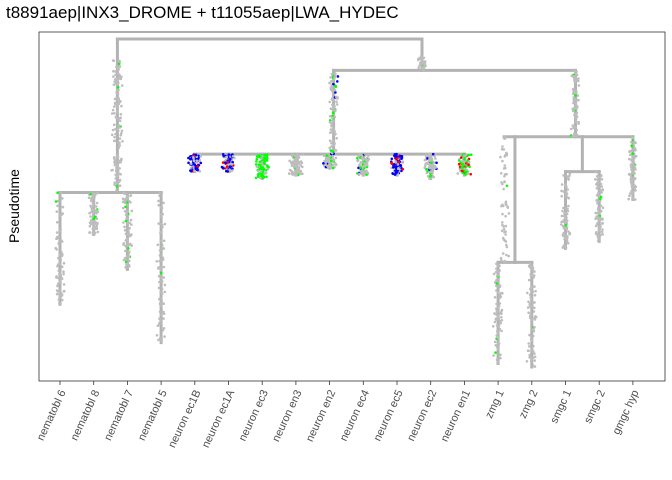 The height and width of the screenshot is (480, 672). What do you see at coordinates (254, 415) in the screenshot?
I see `x-tick-label: neuron ec3` at bounding box center [254, 415].